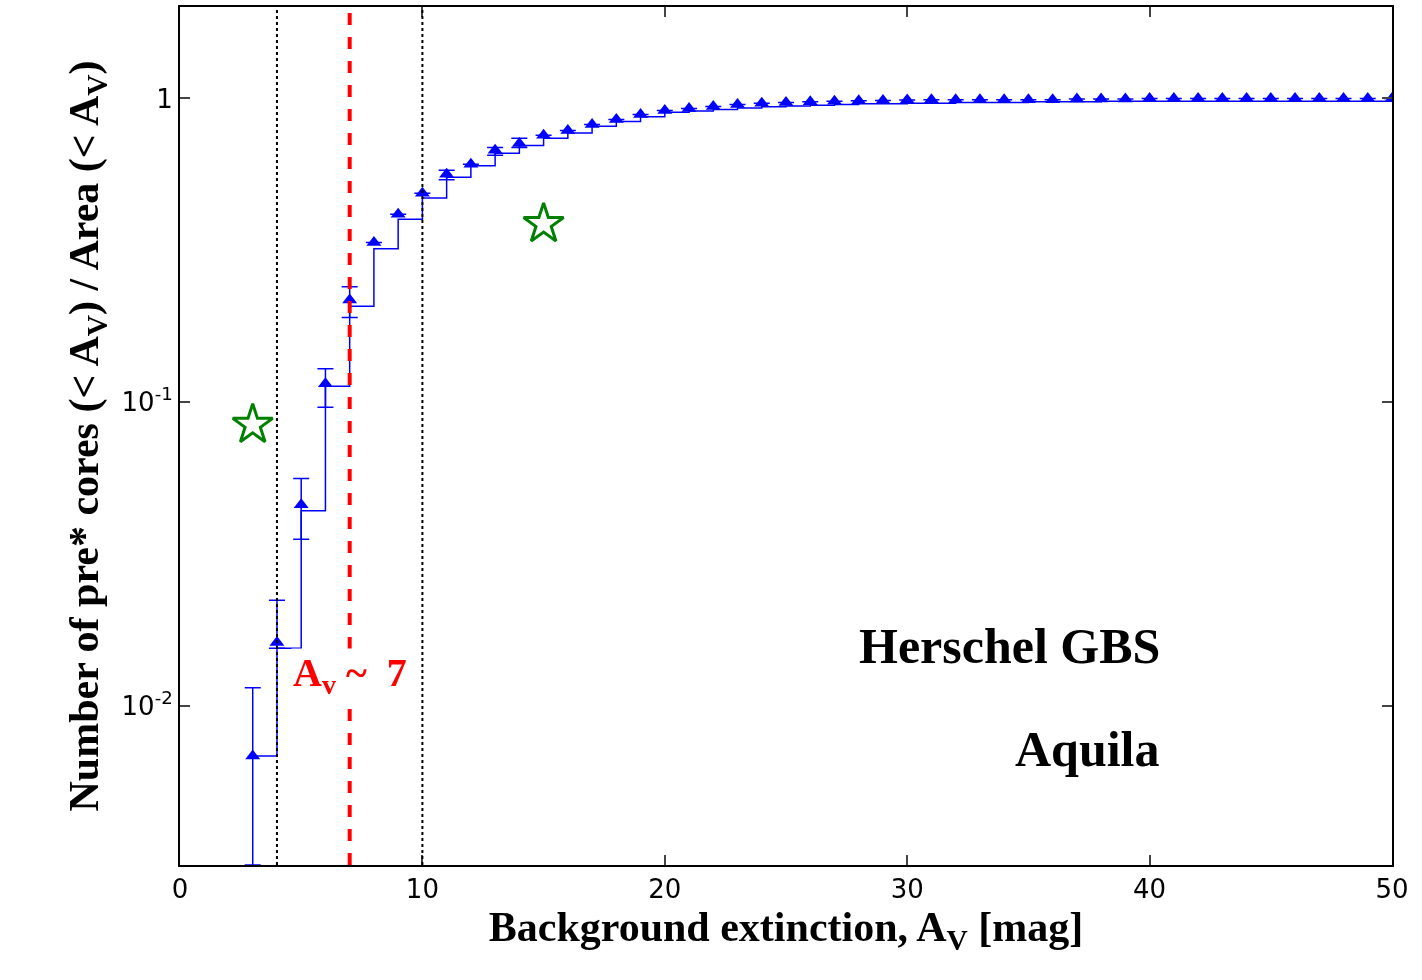 The width and height of the screenshot is (1422, 980). Describe the element at coordinates (1010, 646) in the screenshot. I see `annotation: Herschel GBS` at that location.